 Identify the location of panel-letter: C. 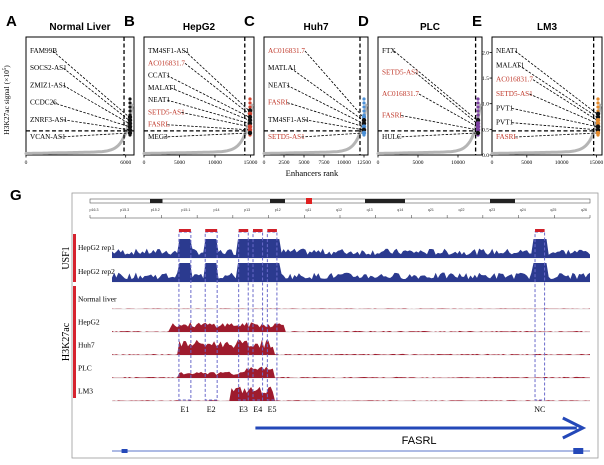
(249, 21).